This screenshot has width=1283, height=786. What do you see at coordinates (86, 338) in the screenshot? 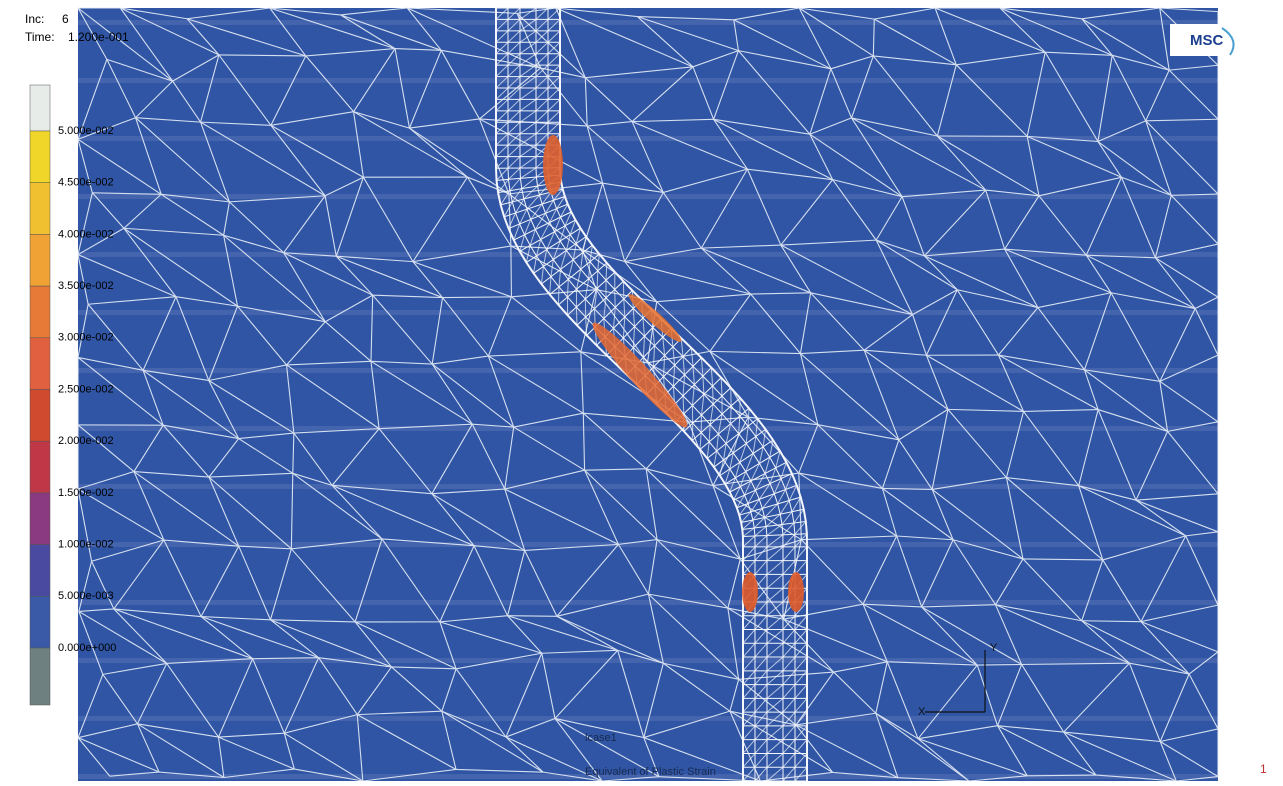
I see `legend-label: 3.000e-002` at bounding box center [86, 338].